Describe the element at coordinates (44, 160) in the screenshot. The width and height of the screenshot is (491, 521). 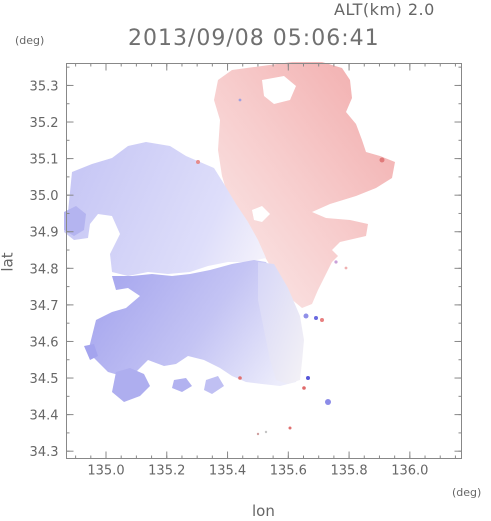
I see `y-tick-label: 35.1` at that location.